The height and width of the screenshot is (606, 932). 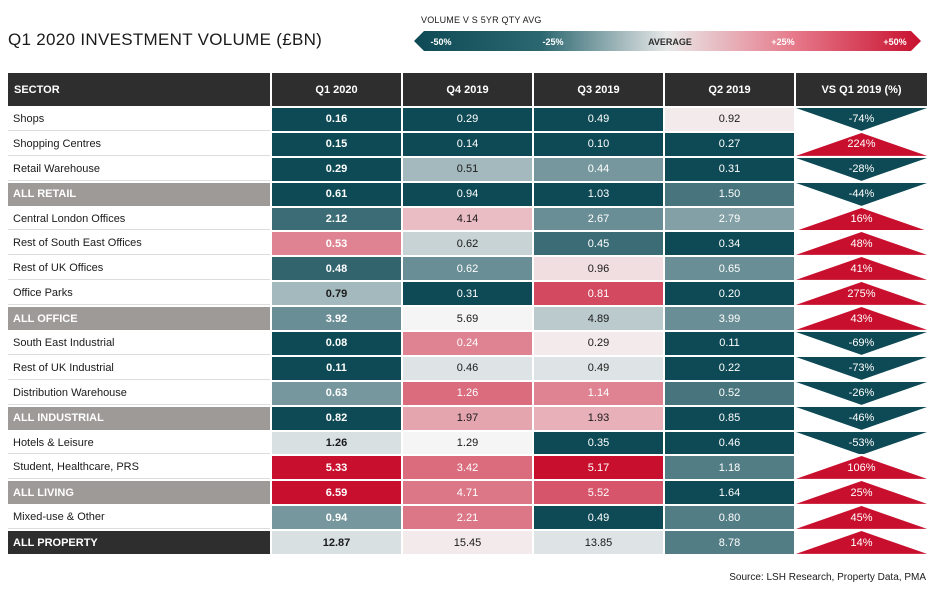 What do you see at coordinates (861, 543) in the screenshot?
I see `change-cell: 14%` at bounding box center [861, 543].